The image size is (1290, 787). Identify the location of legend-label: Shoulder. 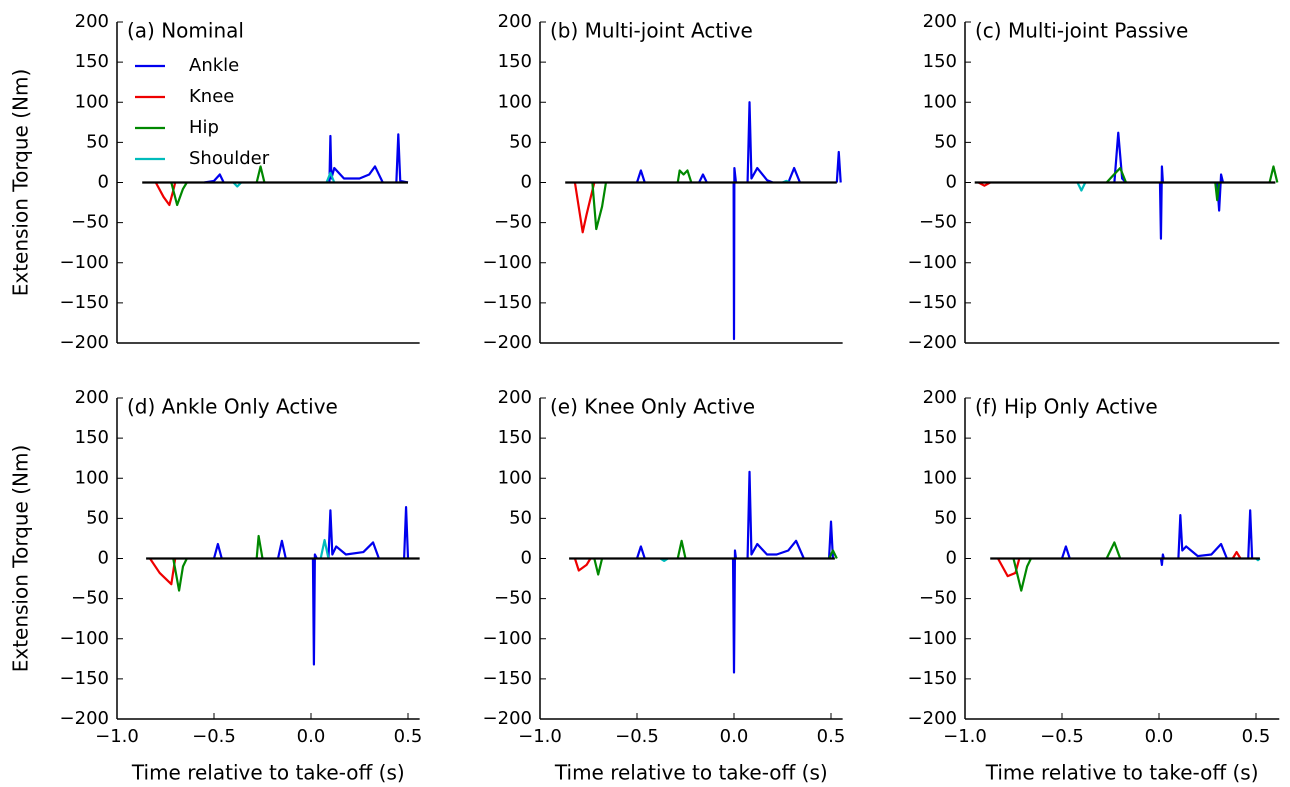
(229, 158).